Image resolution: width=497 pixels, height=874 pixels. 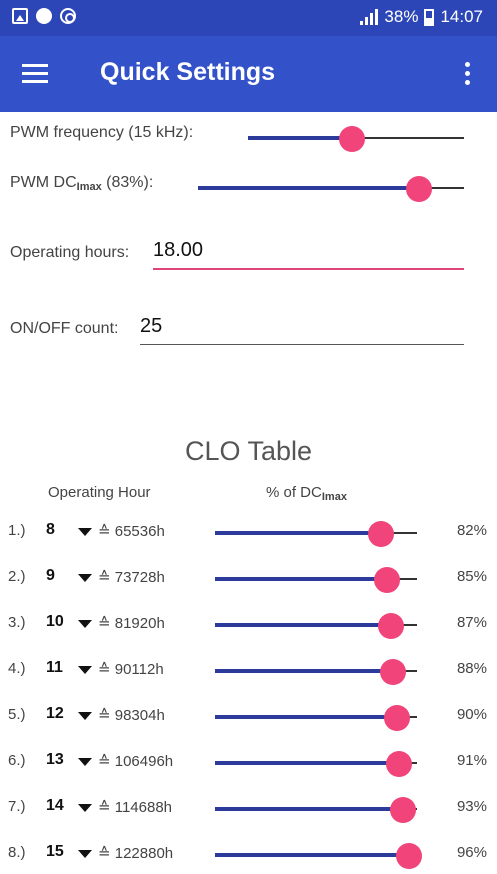 What do you see at coordinates (20, 16) in the screenshot?
I see `image-icon` at bounding box center [20, 16].